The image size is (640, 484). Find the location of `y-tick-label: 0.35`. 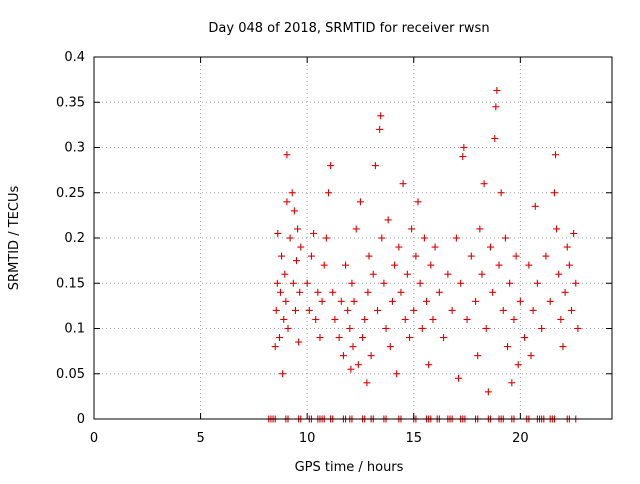

y-tick-label: 0.35 is located at coordinates (70, 102).